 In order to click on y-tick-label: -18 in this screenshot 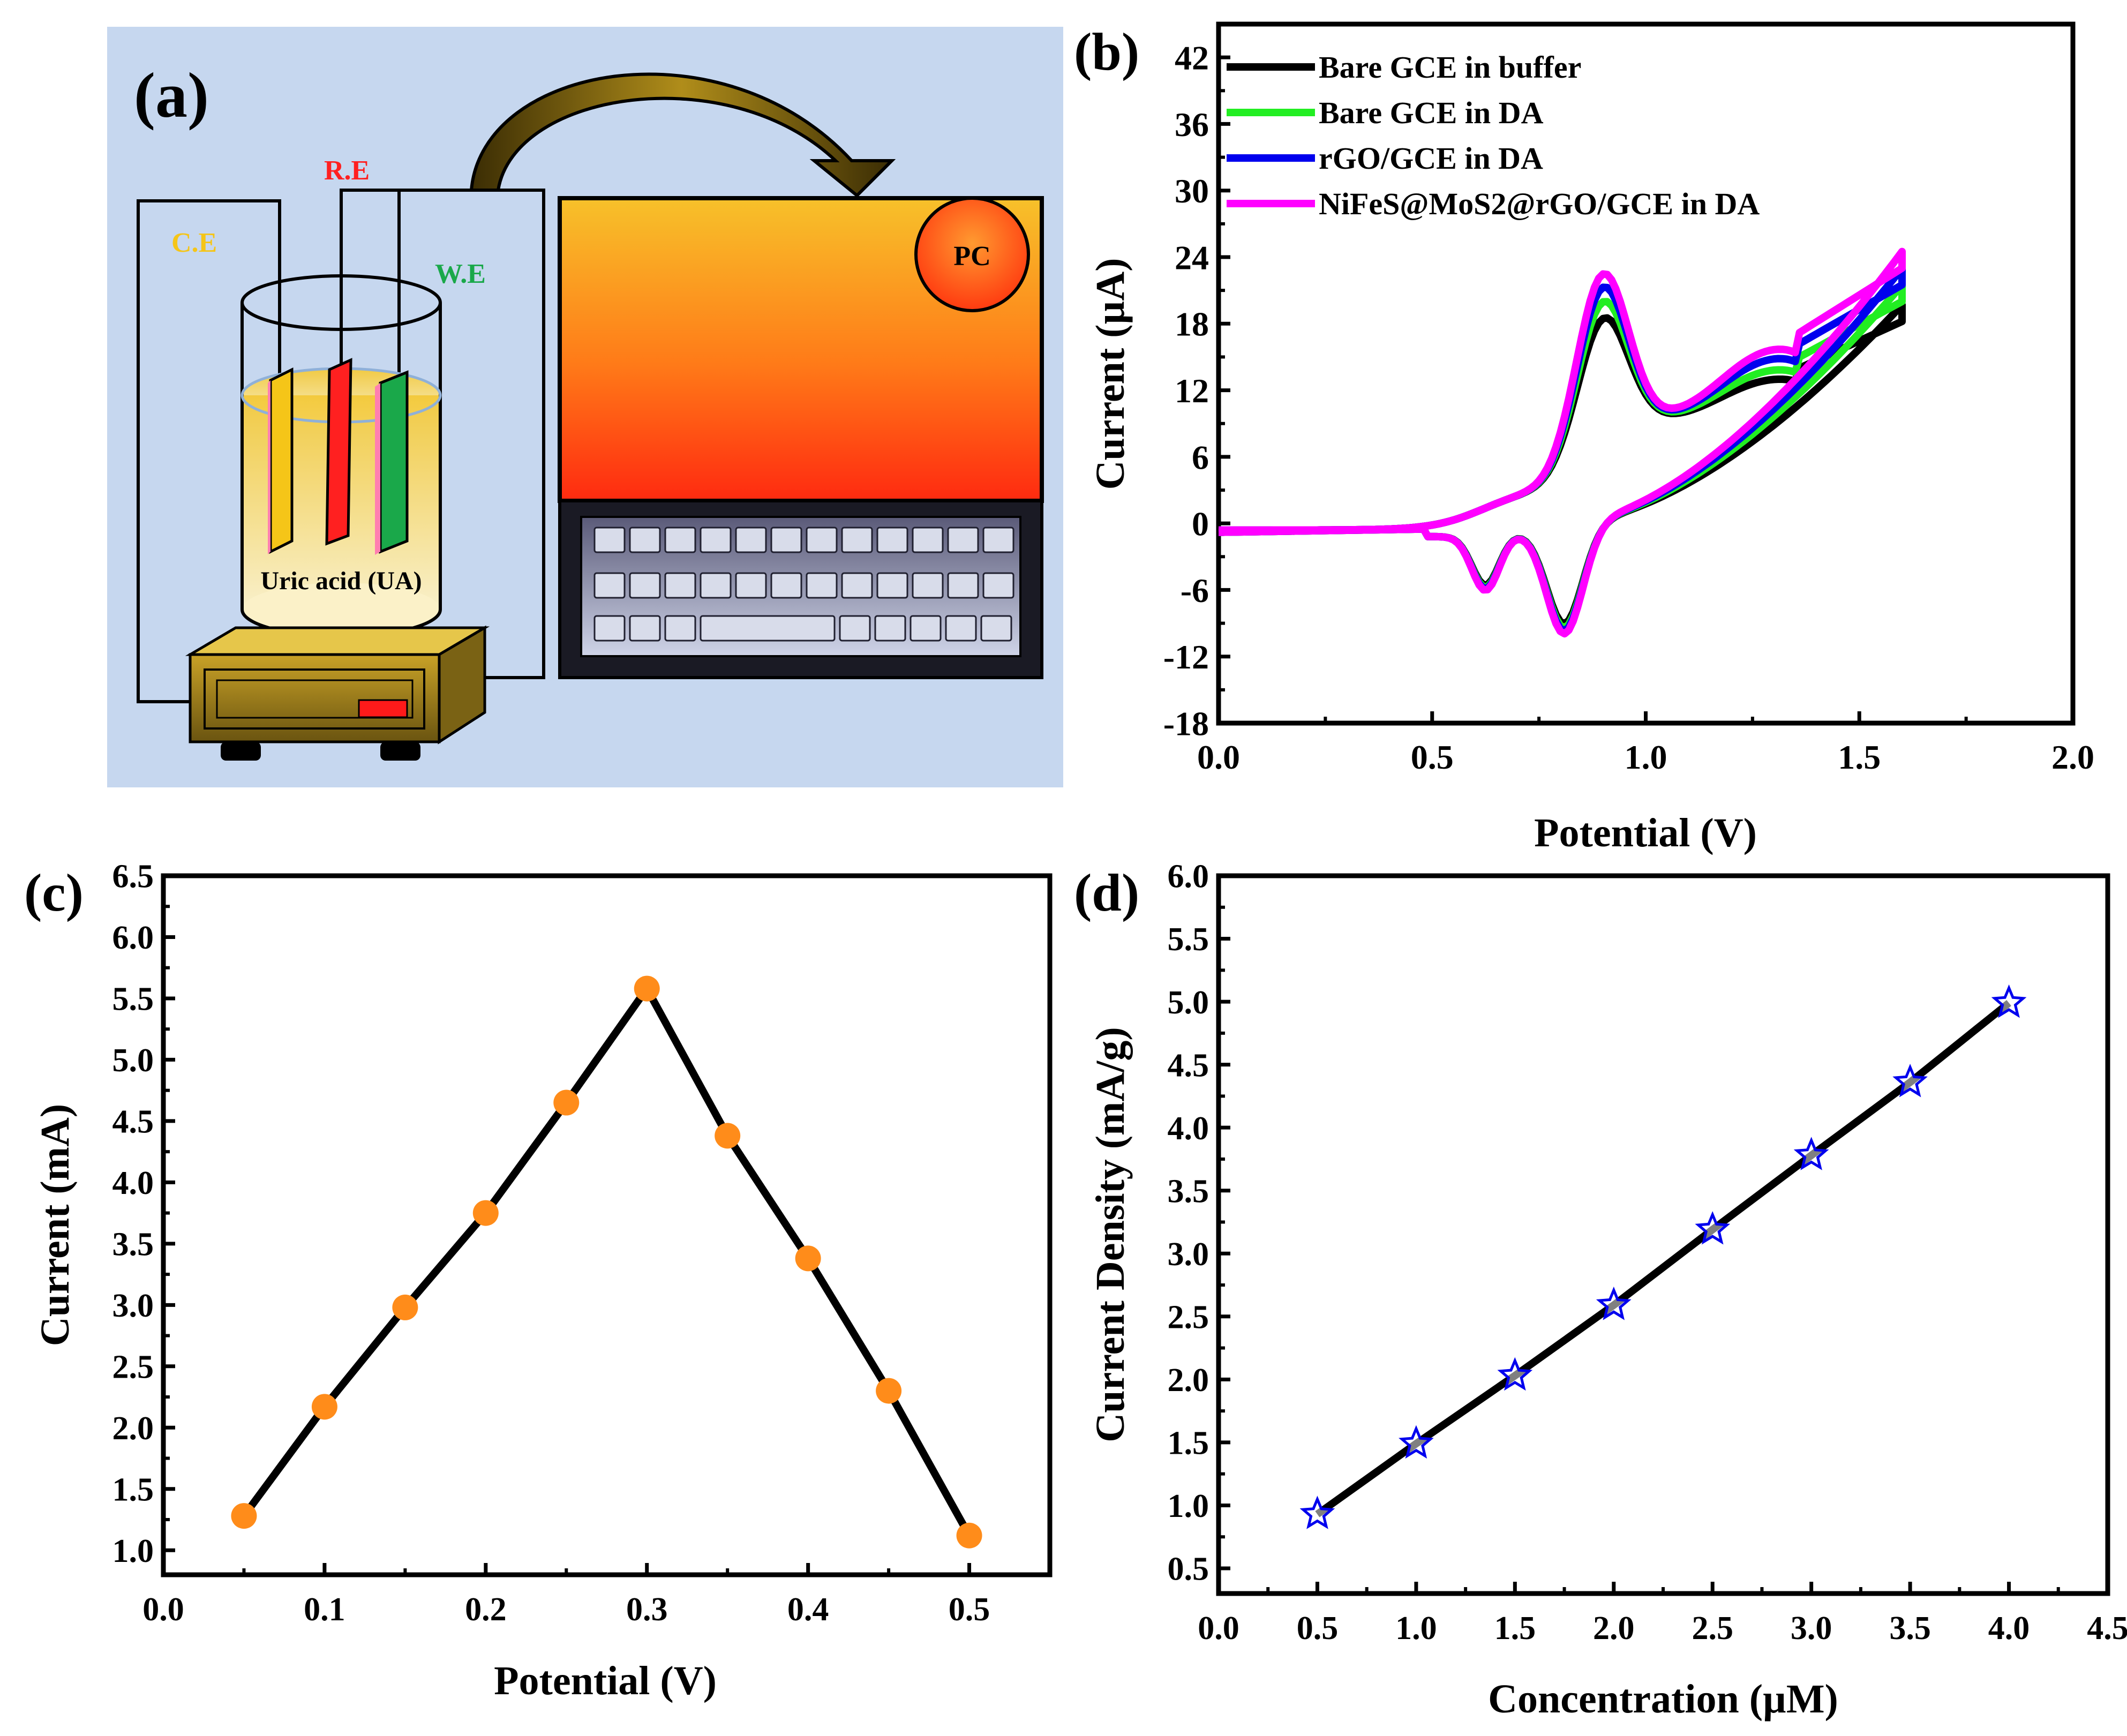, I will do `click(1186, 723)`.